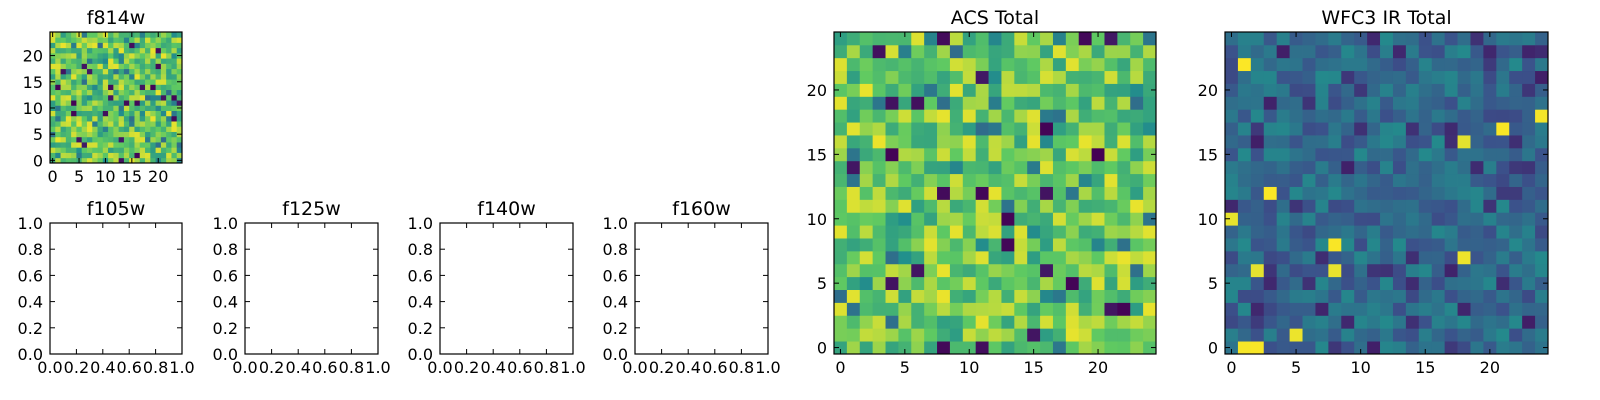 This screenshot has width=1600, height=400. I want to click on x-tick-label: 0.0, so click(49, 367).